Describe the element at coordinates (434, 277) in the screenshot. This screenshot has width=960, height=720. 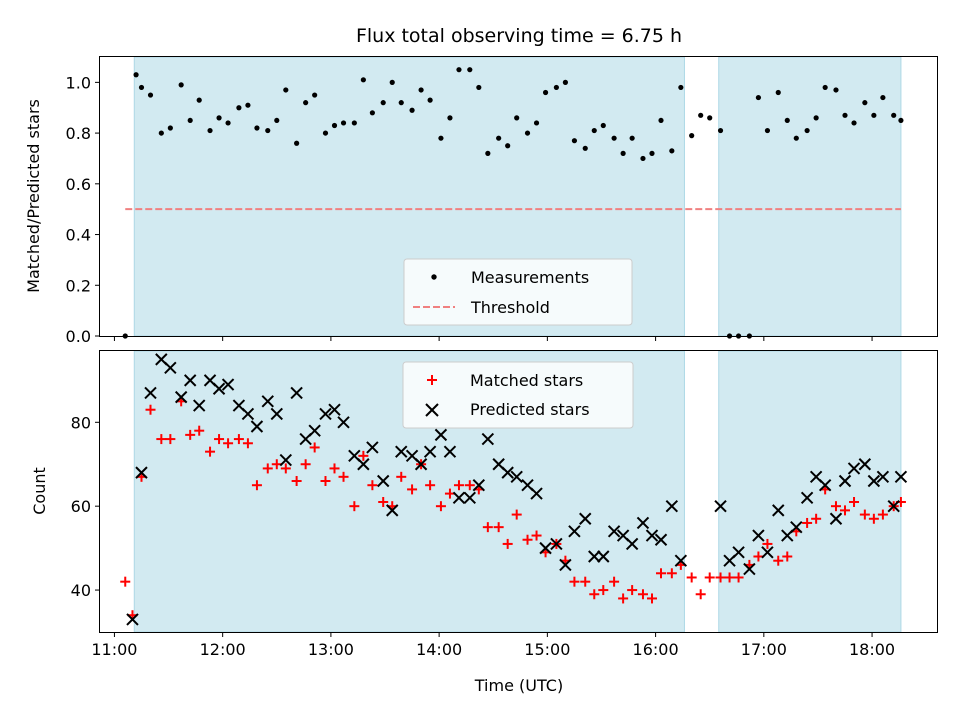
I see `legend-measurements-marker` at that location.